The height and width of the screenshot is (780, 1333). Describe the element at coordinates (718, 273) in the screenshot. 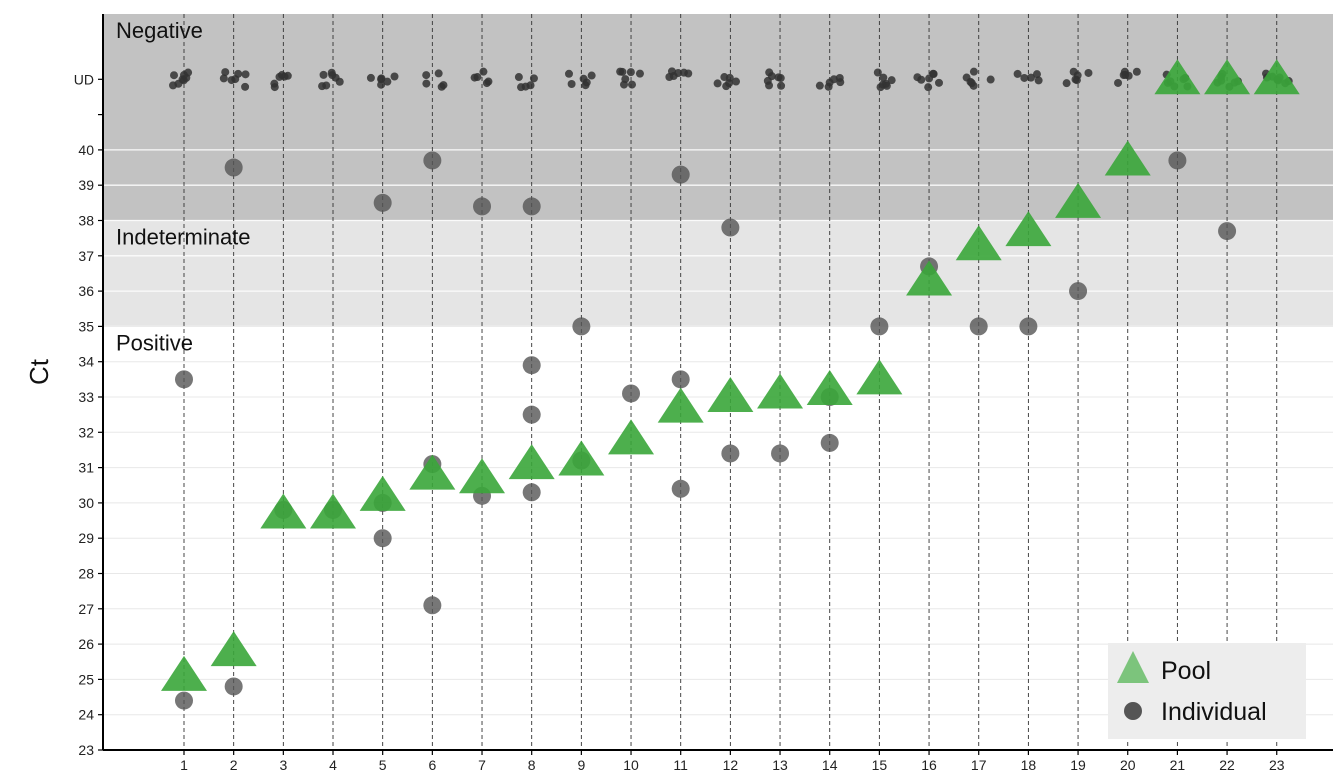

I see `region-band` at that location.